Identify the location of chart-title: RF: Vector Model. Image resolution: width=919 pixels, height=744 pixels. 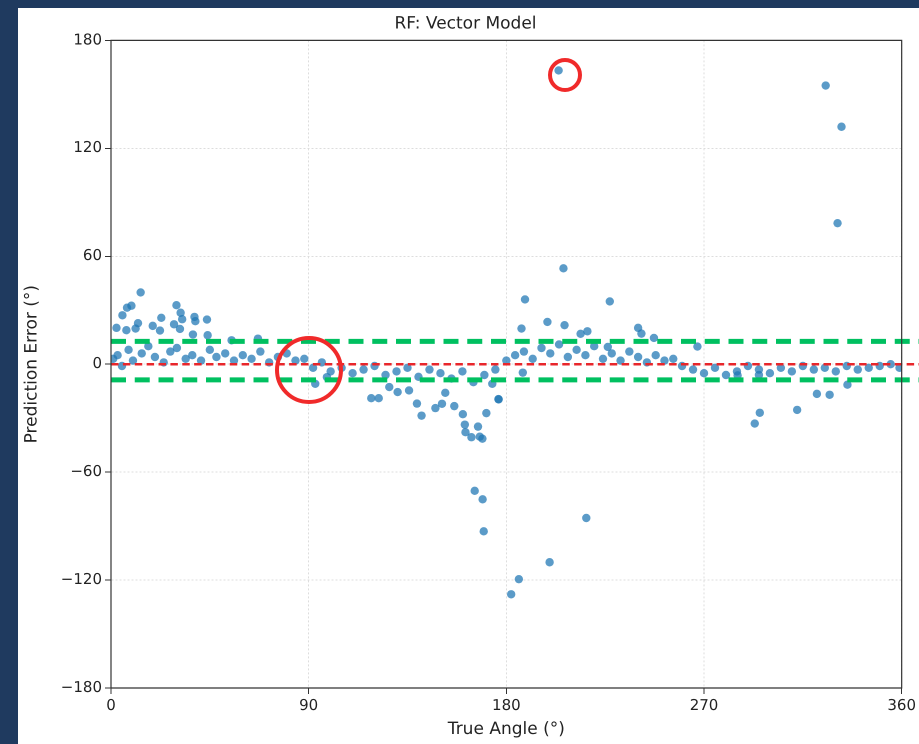
(465, 24).